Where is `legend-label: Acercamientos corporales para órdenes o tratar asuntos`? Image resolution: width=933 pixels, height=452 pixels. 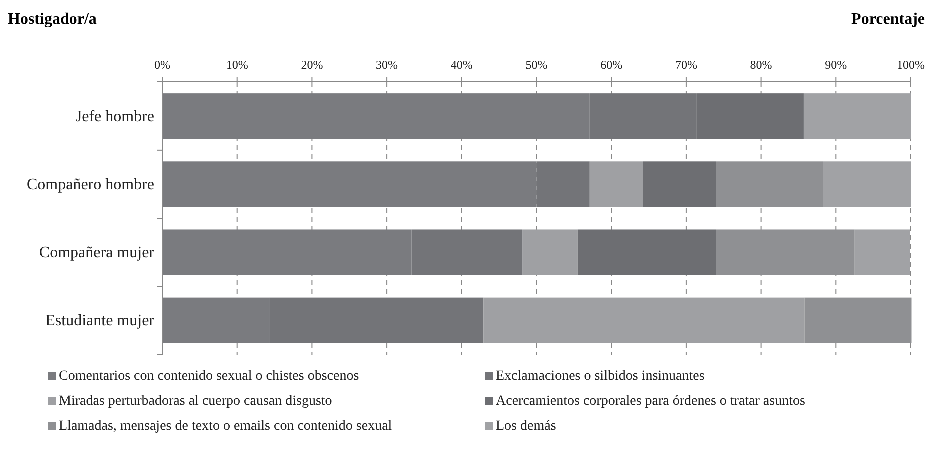 legend-label: Acercamientos corporales para órdenes o tratar asuntos is located at coordinates (651, 401).